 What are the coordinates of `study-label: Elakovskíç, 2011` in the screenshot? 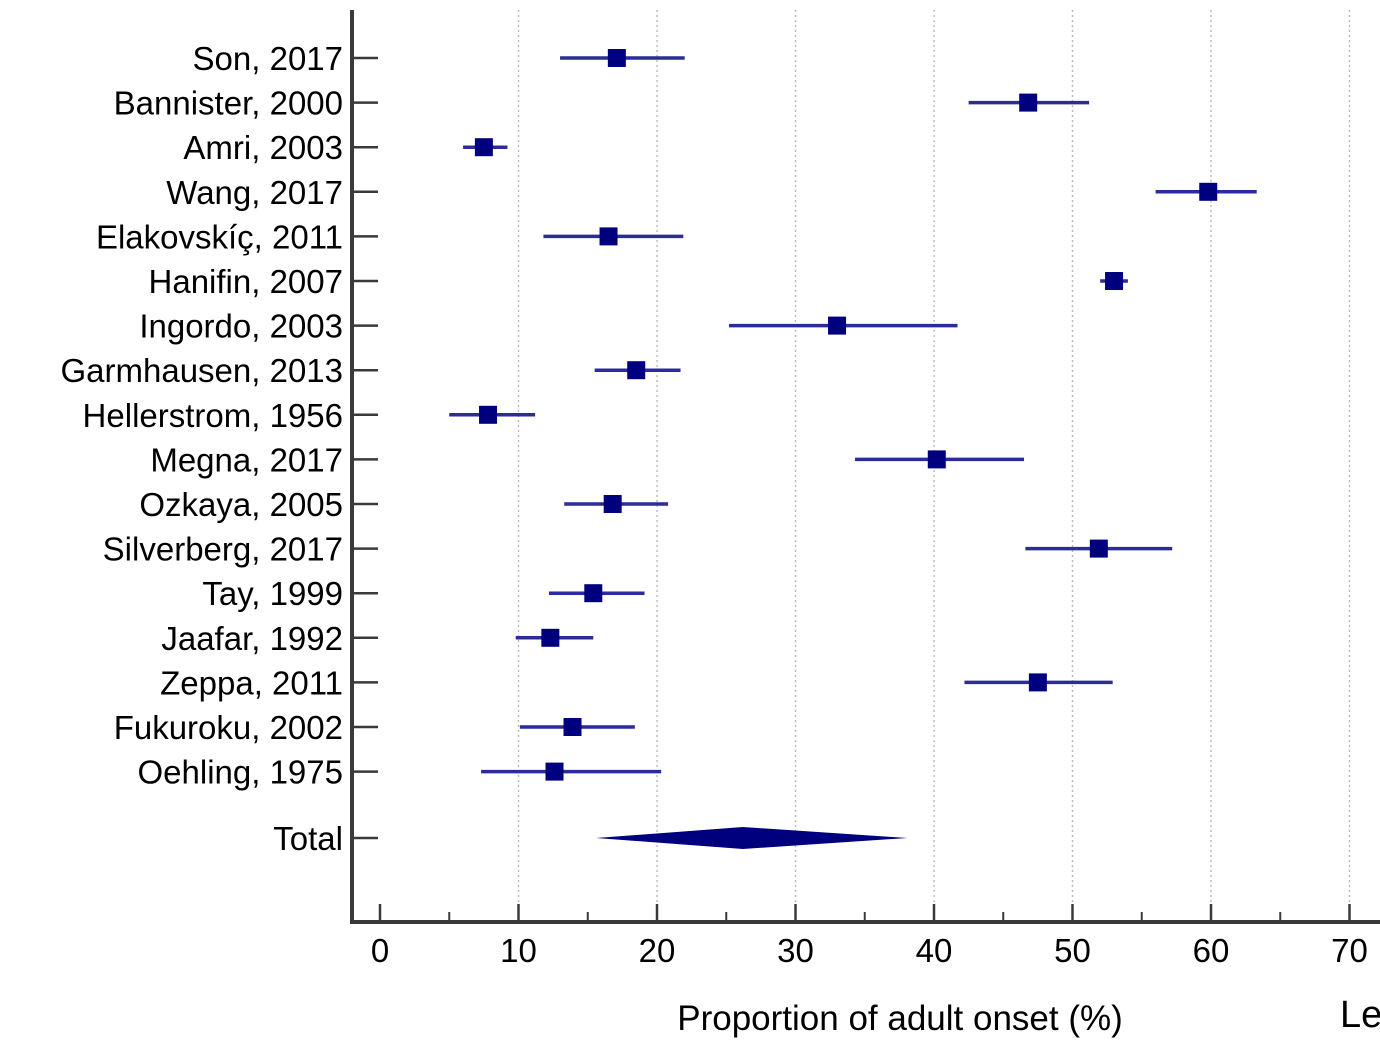 It's located at (219, 236).